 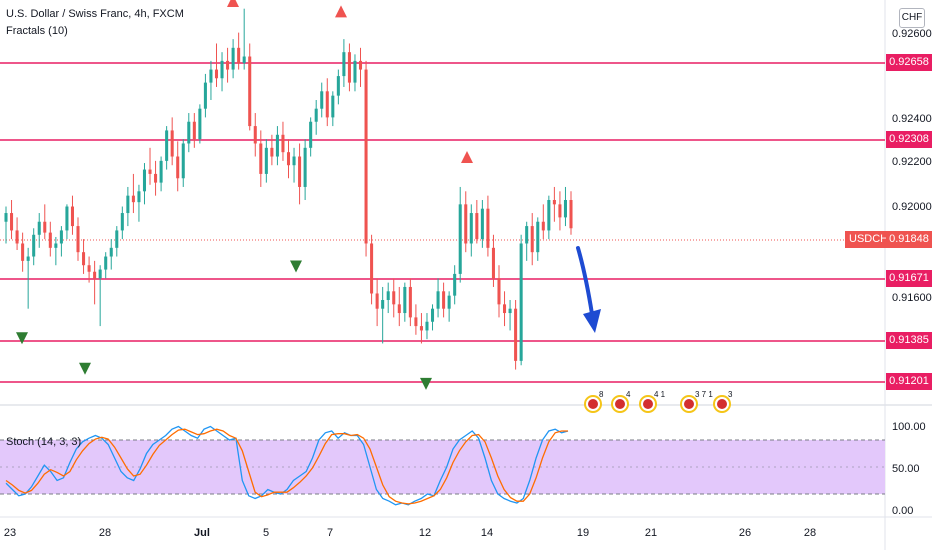 What do you see at coordinates (745, 533) in the screenshot?
I see `time-tick-label: 26` at bounding box center [745, 533].